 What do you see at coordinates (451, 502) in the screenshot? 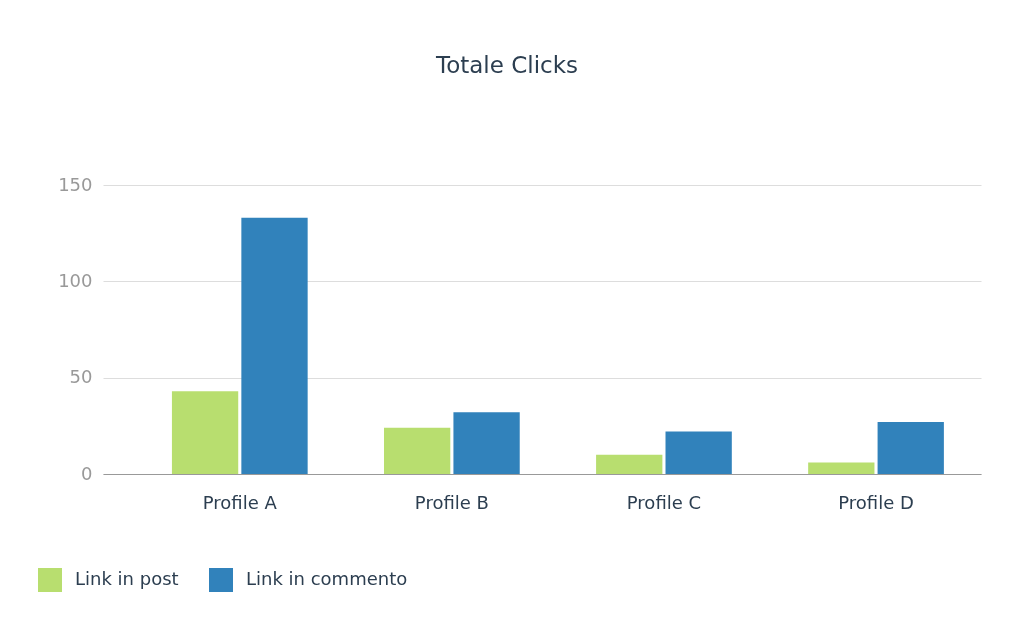
I see `x-tick-label: Profile B` at bounding box center [451, 502].